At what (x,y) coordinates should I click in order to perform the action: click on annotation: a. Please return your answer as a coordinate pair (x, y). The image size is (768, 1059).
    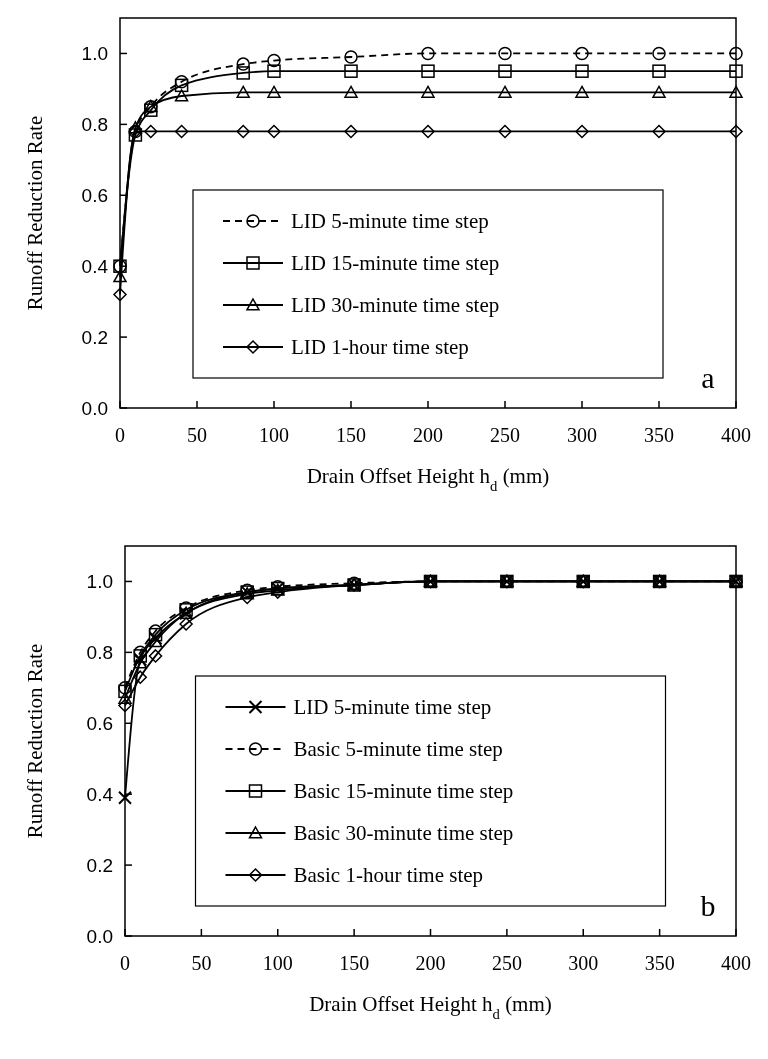
    Looking at the image, I should click on (708, 377).